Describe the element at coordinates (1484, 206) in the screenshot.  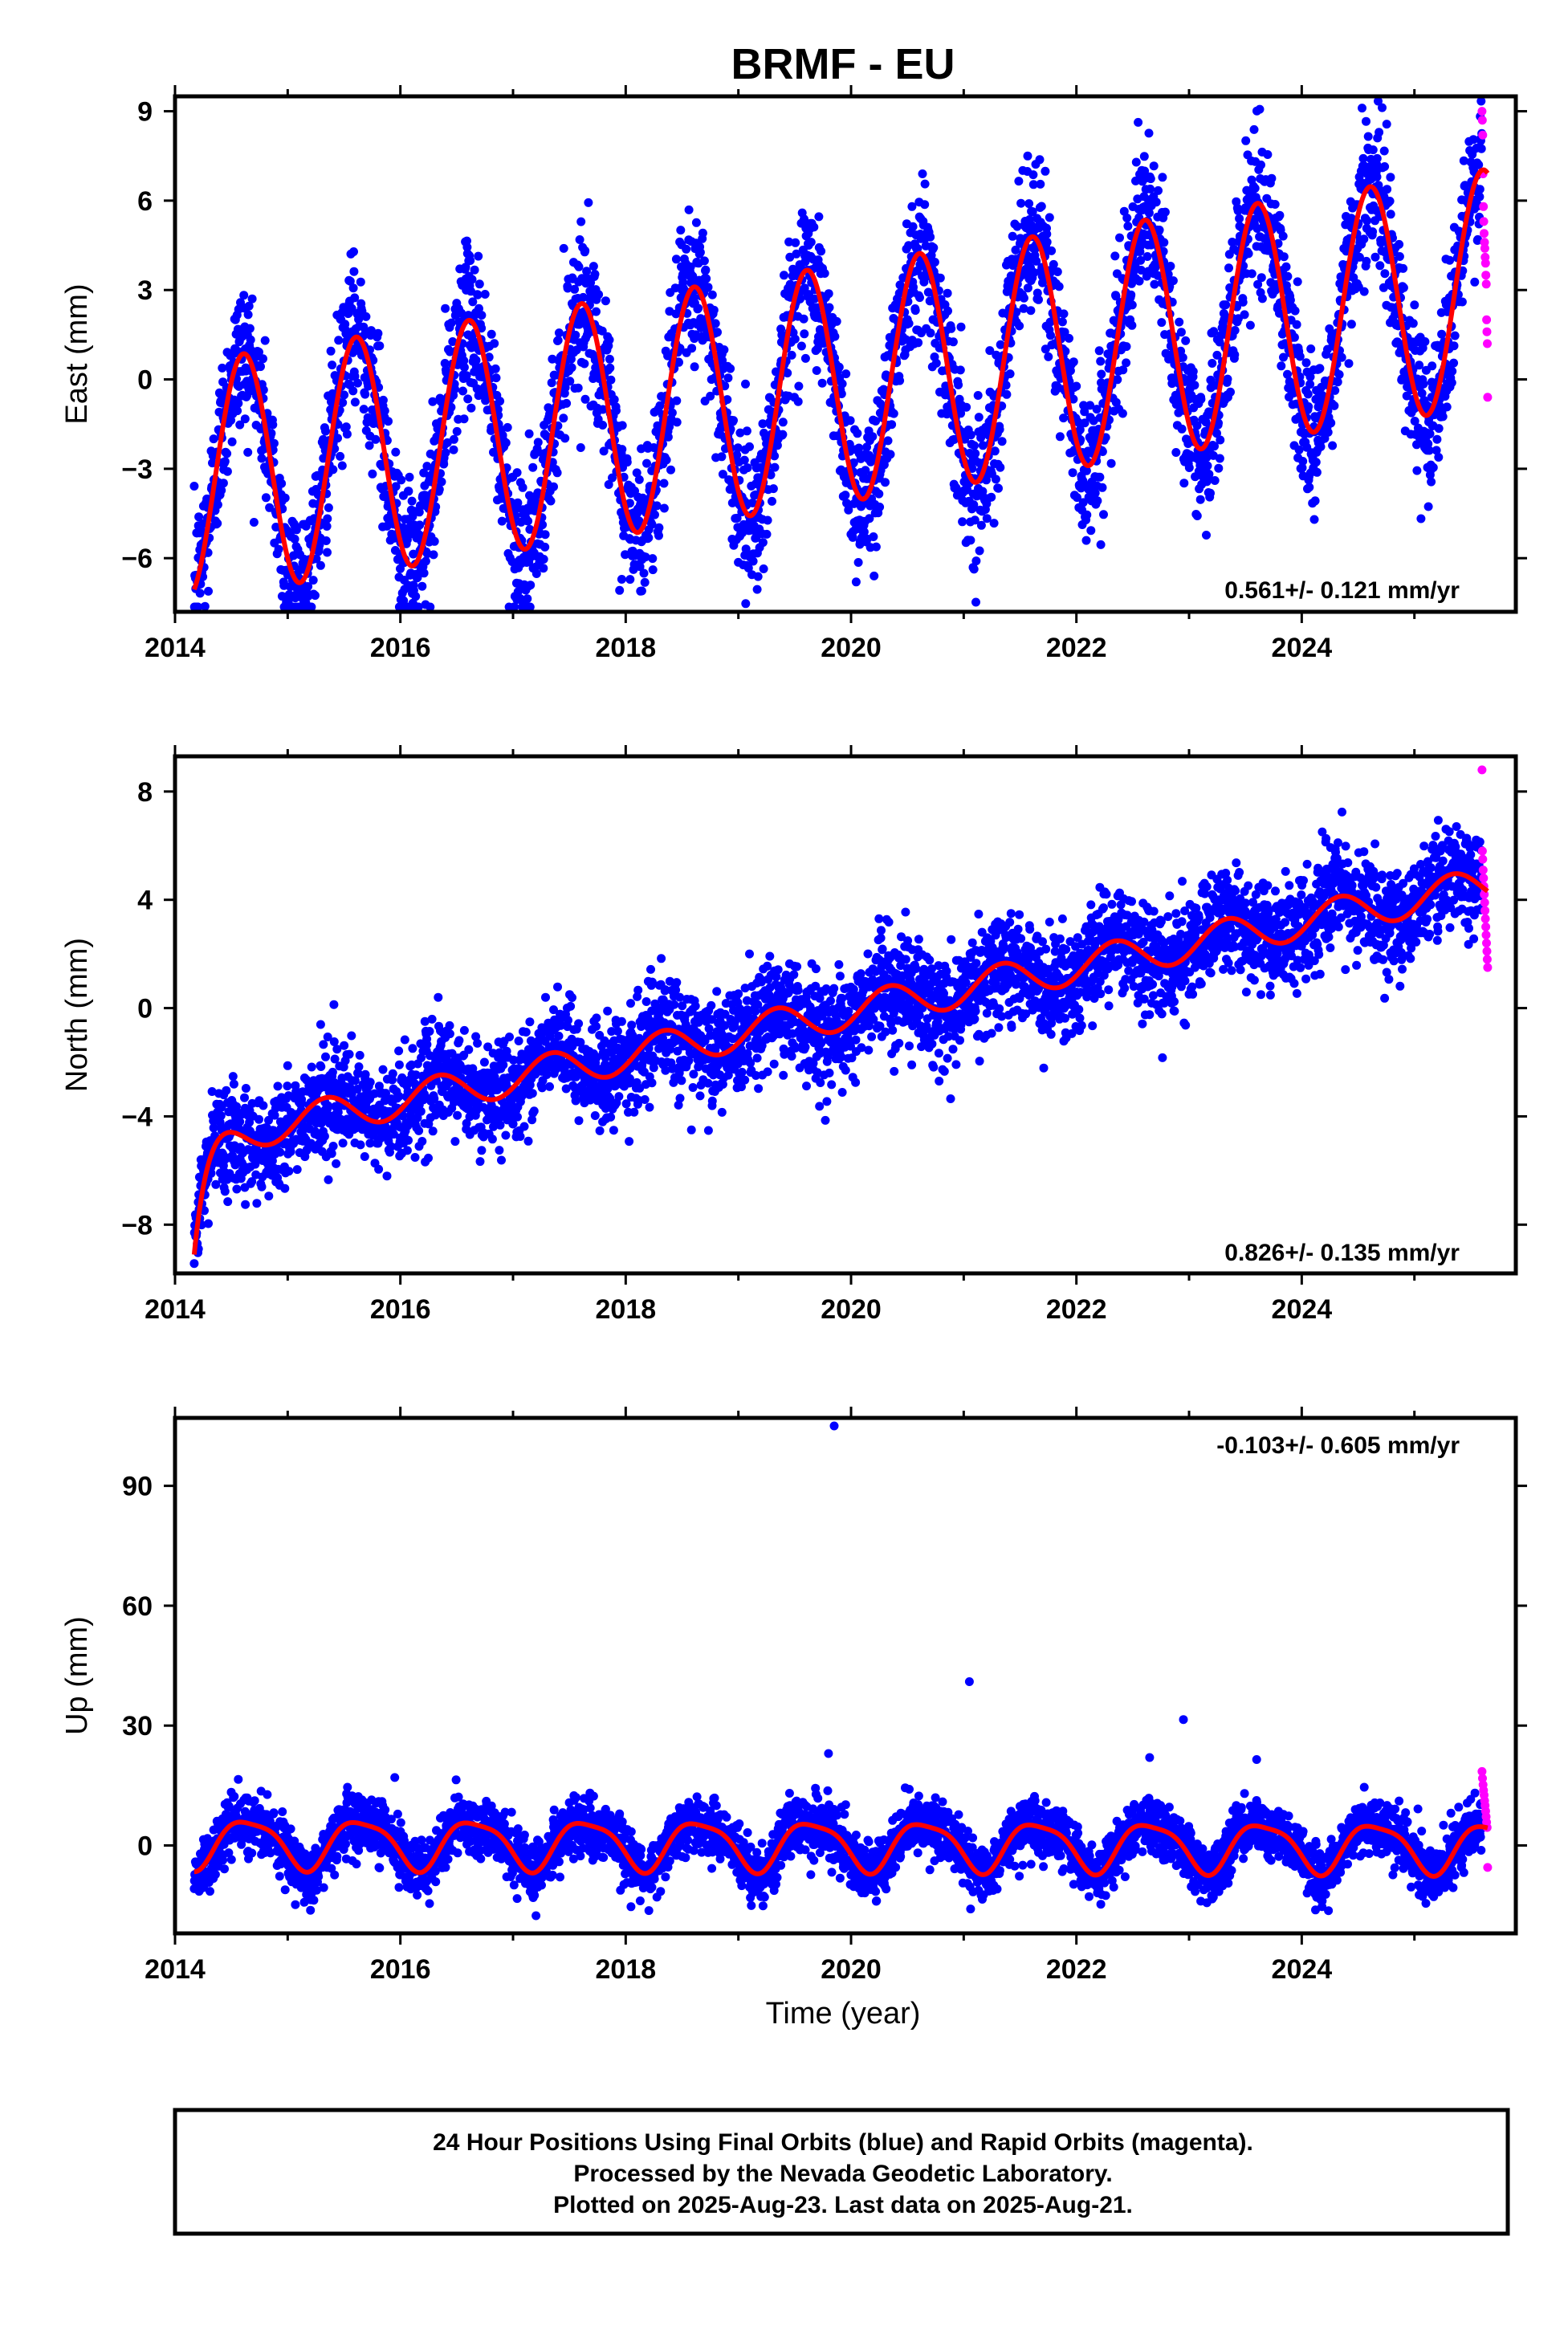
I see `rapid-orbit-point` at that location.